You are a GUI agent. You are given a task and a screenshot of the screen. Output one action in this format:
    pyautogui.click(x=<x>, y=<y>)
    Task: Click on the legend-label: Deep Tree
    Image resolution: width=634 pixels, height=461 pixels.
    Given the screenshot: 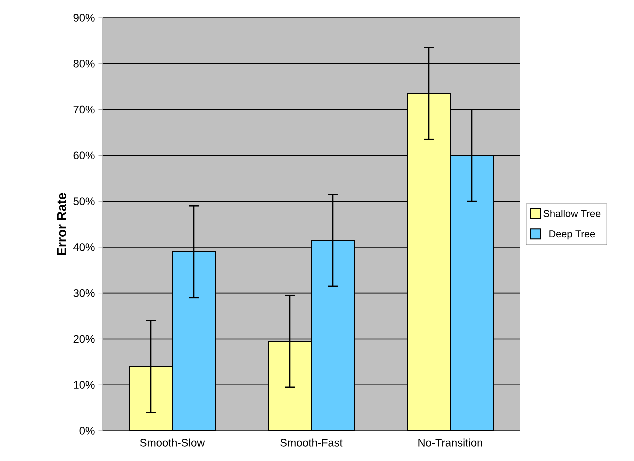 What is the action you would take?
    pyautogui.click(x=573, y=235)
    